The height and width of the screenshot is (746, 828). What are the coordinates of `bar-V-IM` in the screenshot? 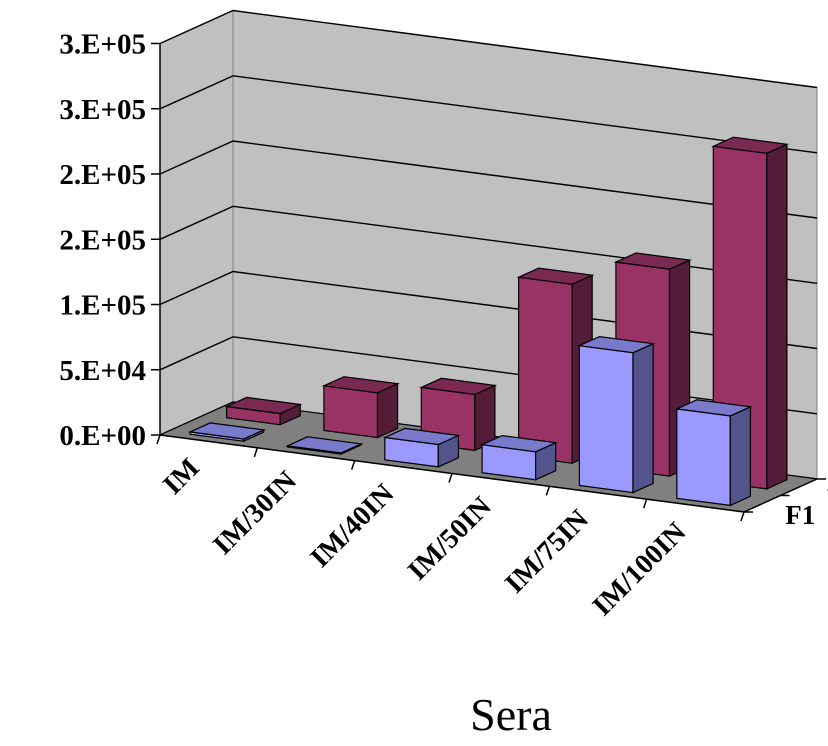 It's located at (263, 411).